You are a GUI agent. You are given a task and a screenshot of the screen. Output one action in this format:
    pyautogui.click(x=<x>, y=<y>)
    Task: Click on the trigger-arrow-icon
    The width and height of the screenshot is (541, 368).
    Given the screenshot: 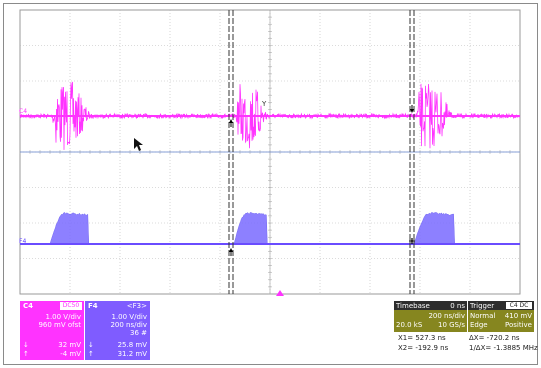 What is the action you would take?
    pyautogui.click(x=280, y=293)
    